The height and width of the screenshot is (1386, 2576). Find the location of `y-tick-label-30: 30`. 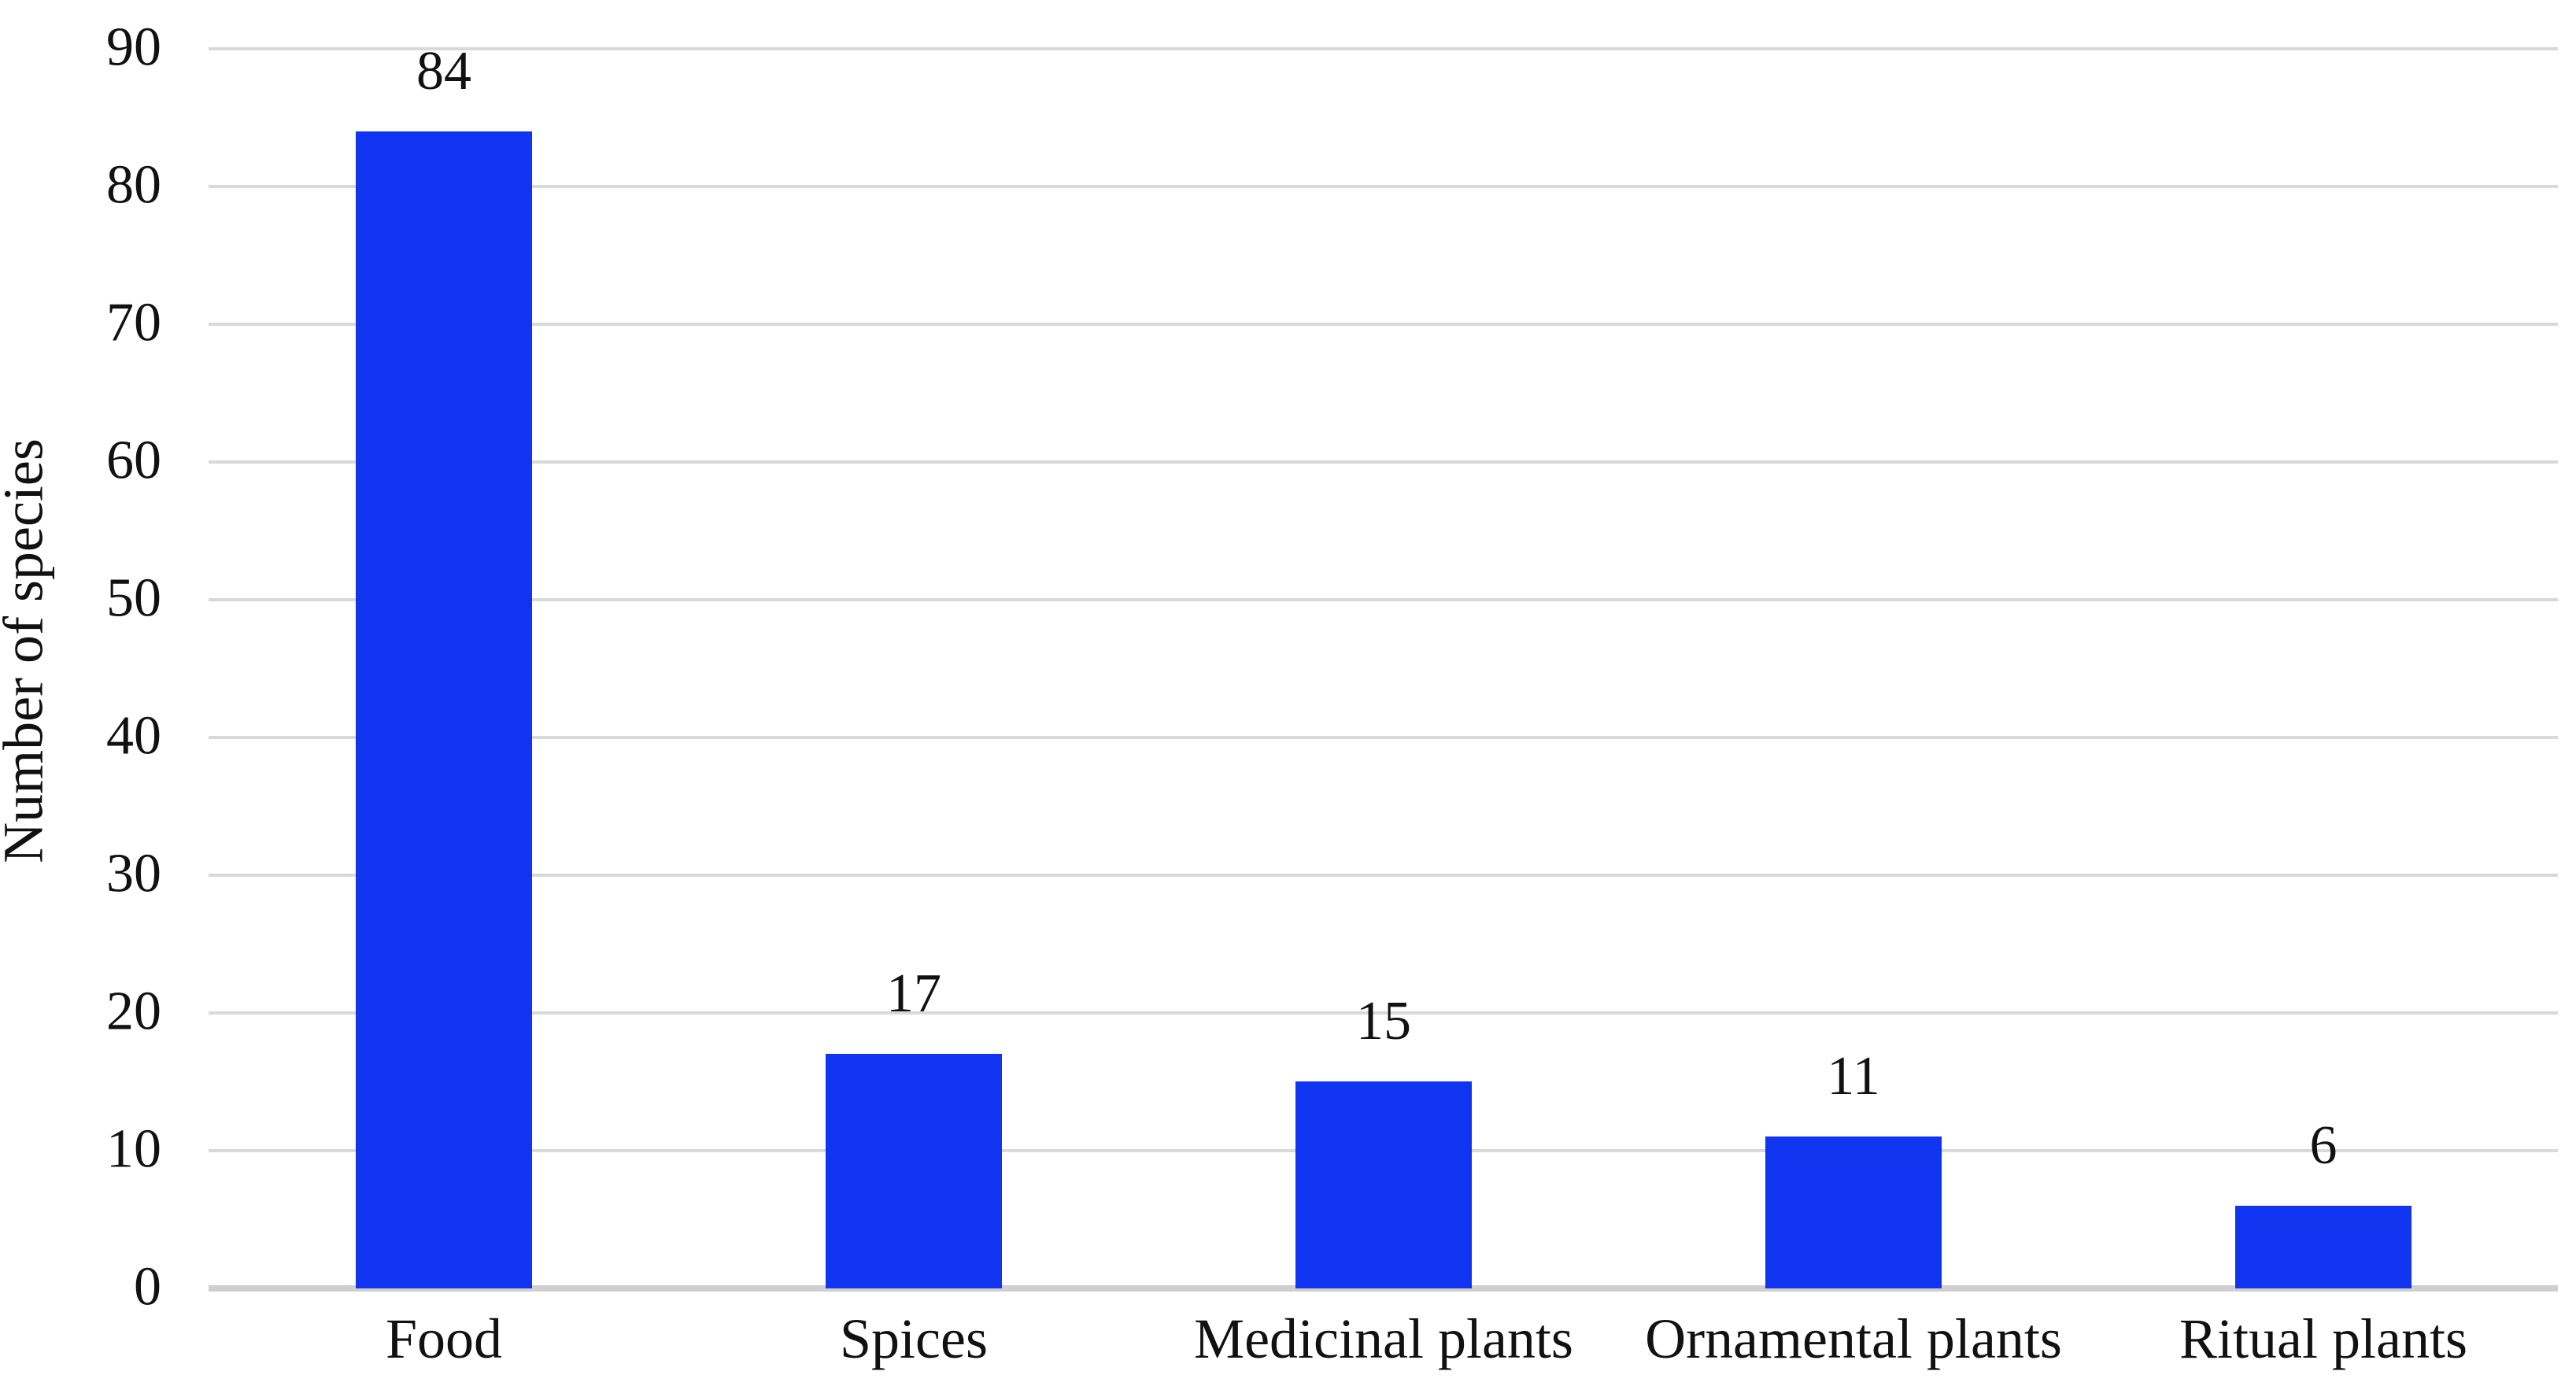

y-tick-label-30: 30 is located at coordinates (133, 873).